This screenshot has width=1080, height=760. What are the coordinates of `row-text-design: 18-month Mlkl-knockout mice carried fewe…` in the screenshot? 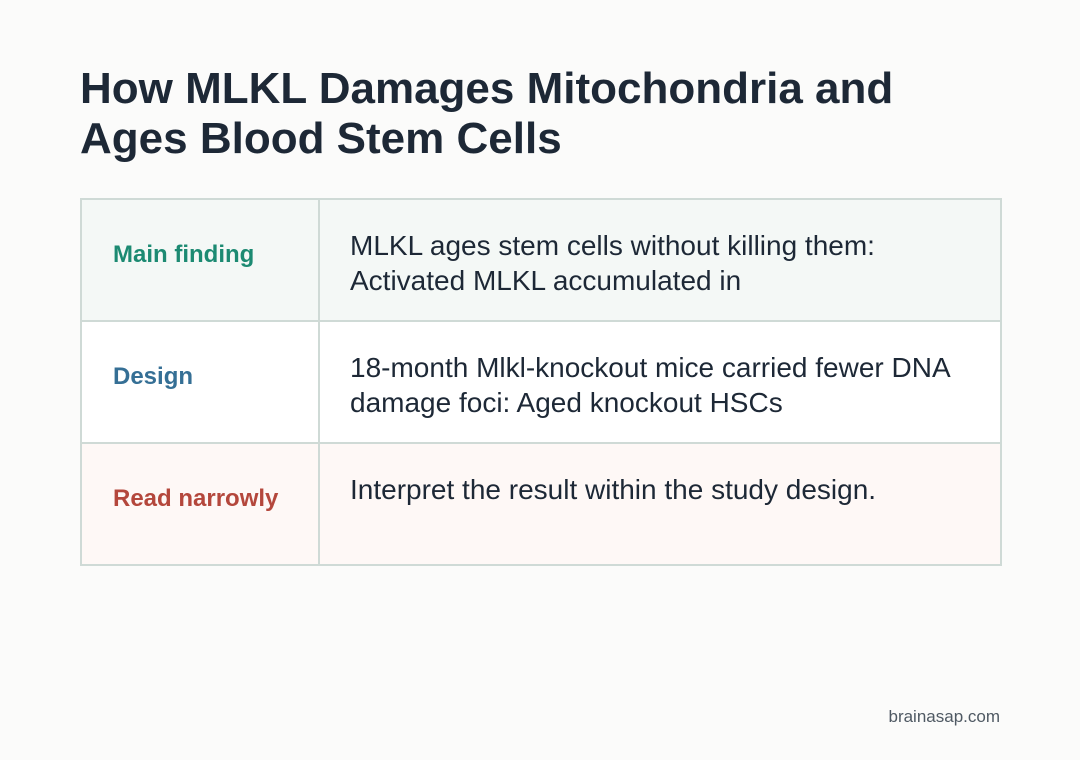 It's located at (660, 382).